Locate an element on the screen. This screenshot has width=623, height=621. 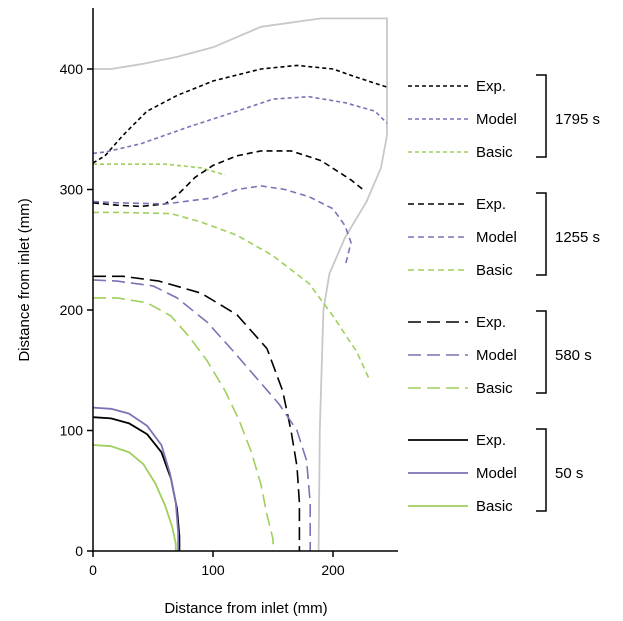
y-axis-title: Distance from inlet (mm) is located at coordinates (24, 279).